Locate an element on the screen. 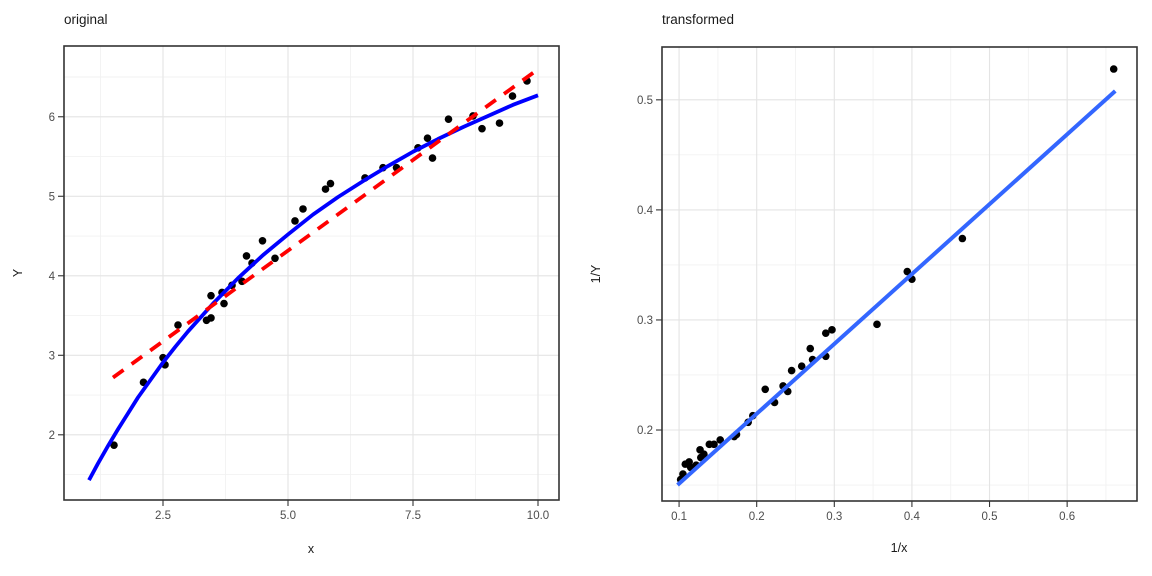 This screenshot has width=1152, height=576. y-tick-label: 0.3 is located at coordinates (645, 321).